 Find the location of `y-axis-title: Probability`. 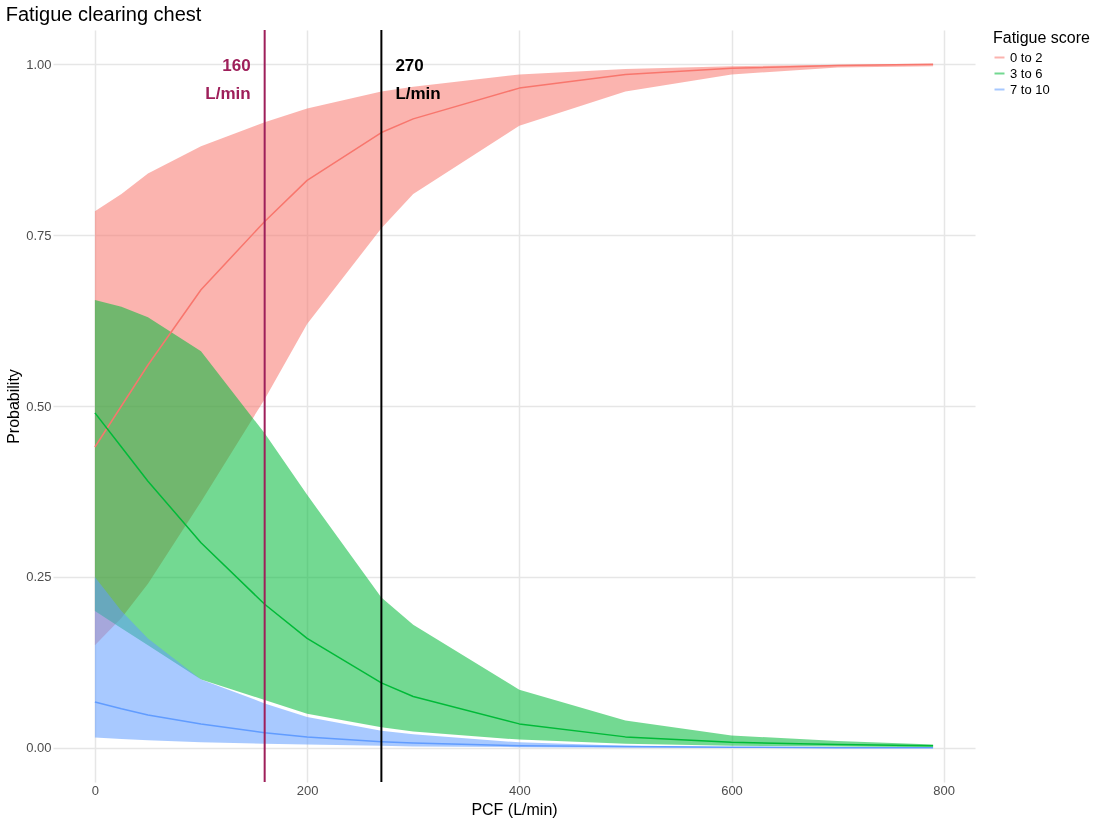

y-axis-title: Probability is located at coordinates (14, 406).